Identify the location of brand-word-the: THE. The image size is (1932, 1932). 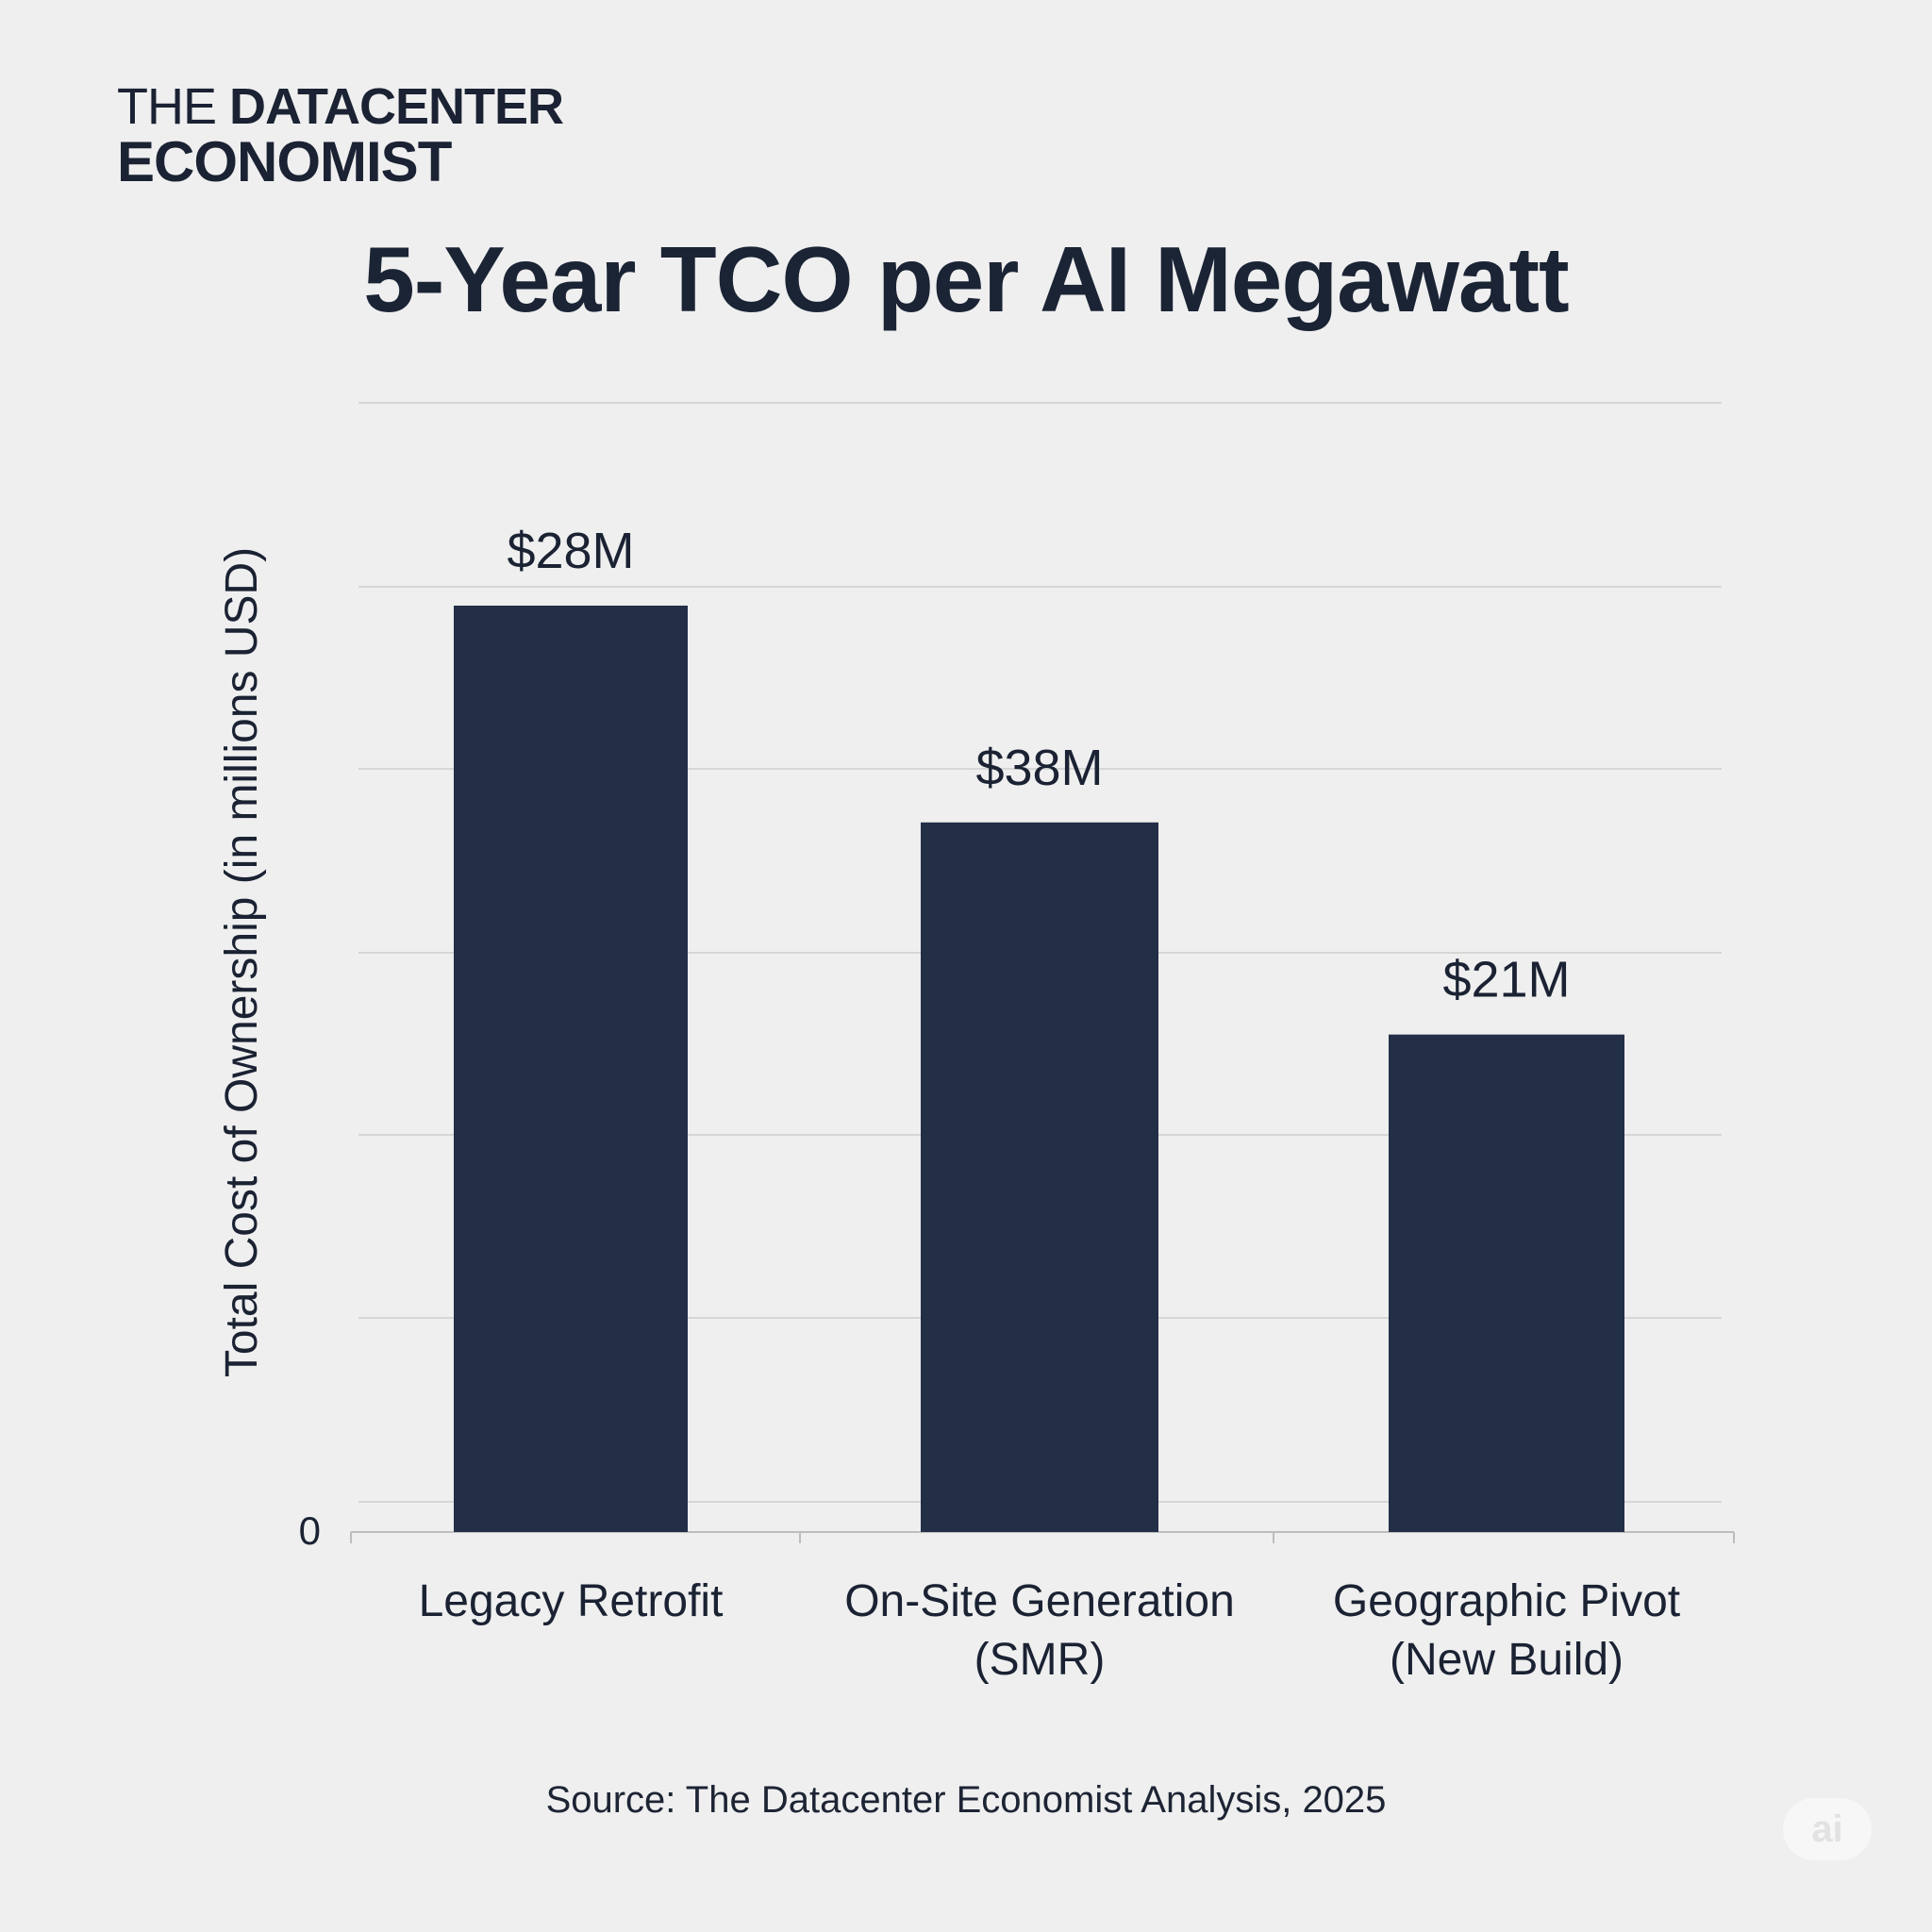
(167, 107).